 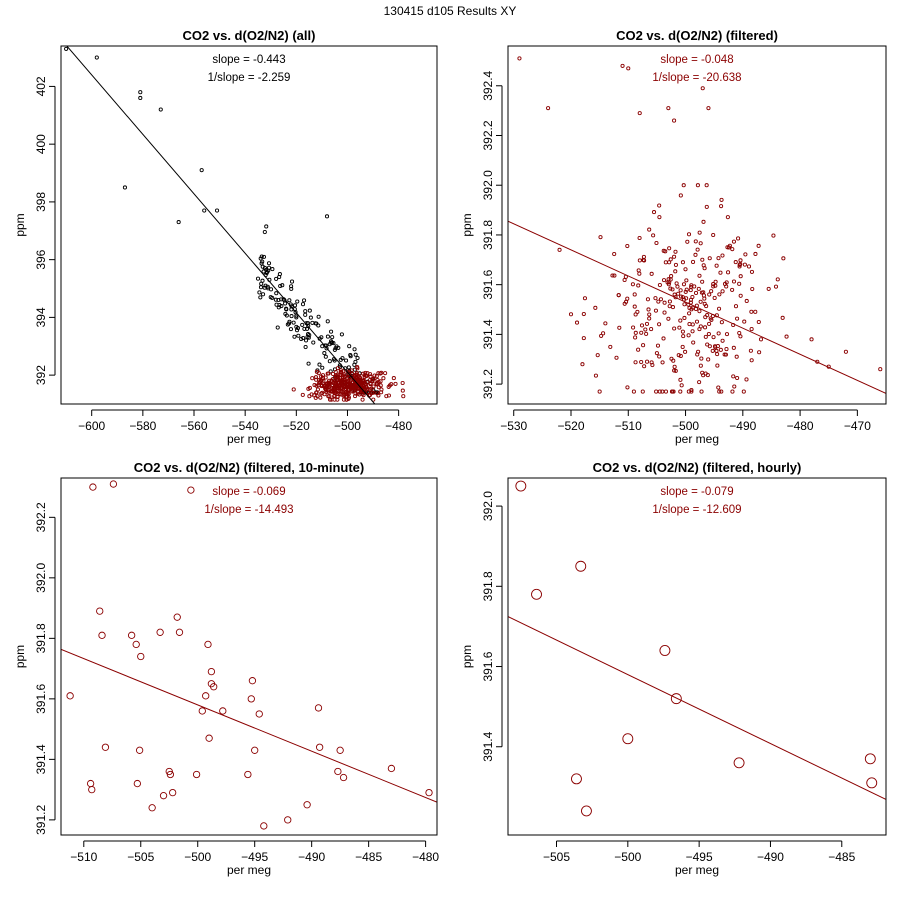 I want to click on x-tick-label: −505, so click(x=556, y=857).